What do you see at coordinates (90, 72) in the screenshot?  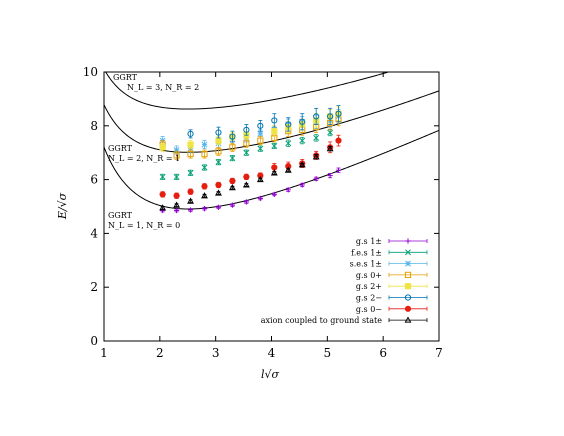 I see `y-tick-label: 10` at bounding box center [90, 72].